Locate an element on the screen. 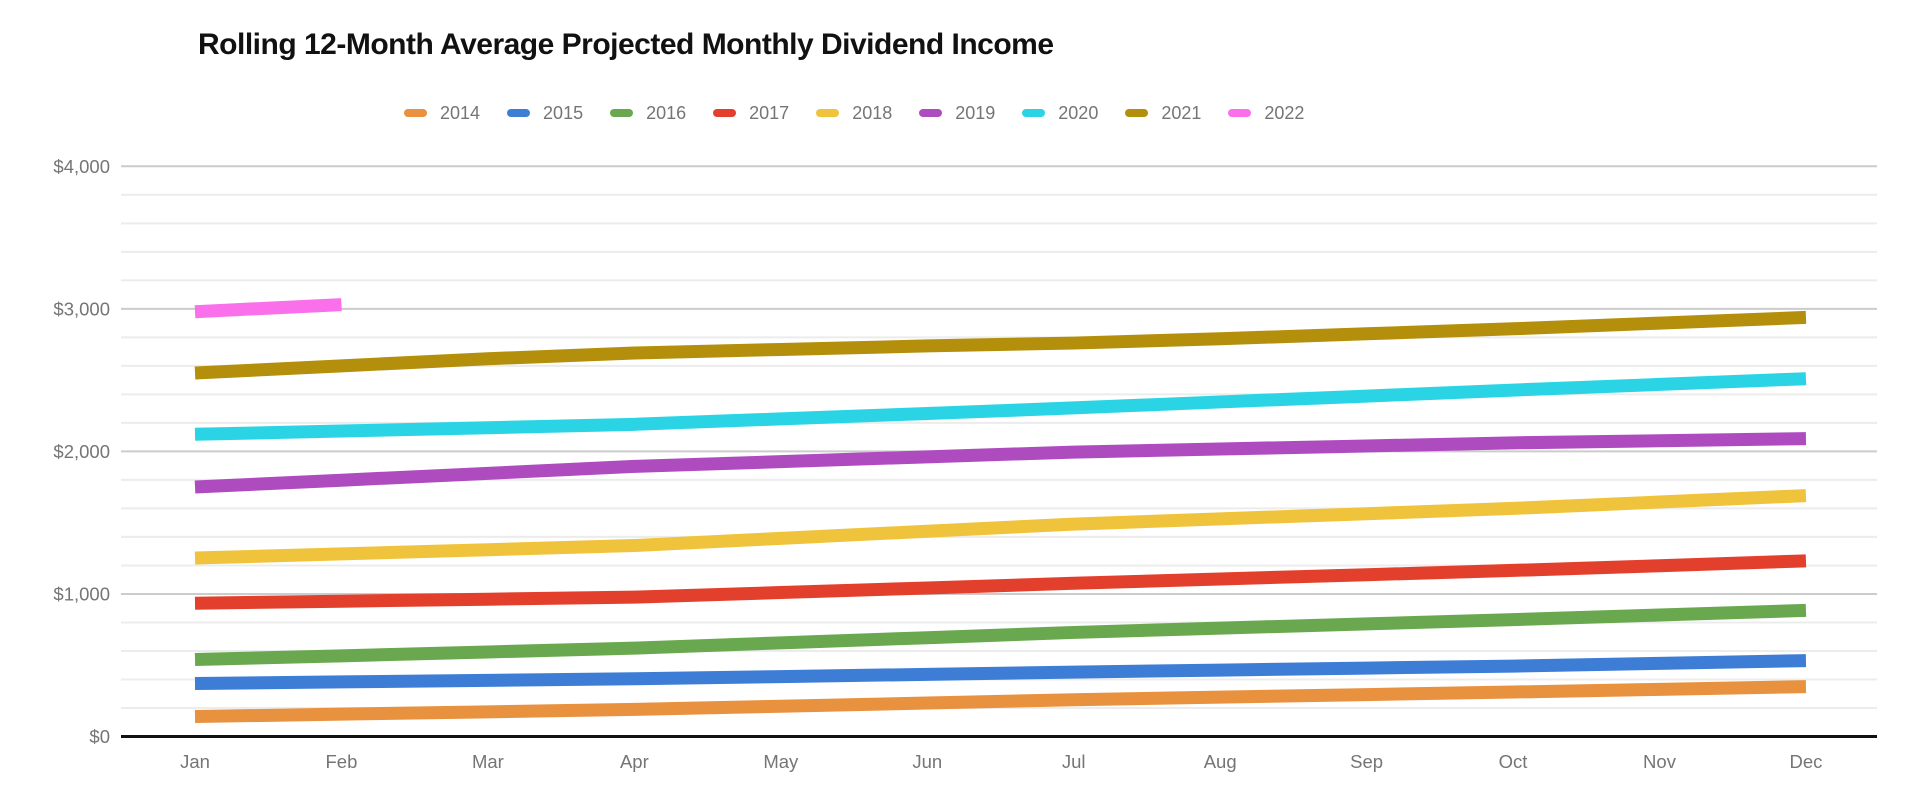 The image size is (1910, 806). series-line-2018 is located at coordinates (1000, 527).